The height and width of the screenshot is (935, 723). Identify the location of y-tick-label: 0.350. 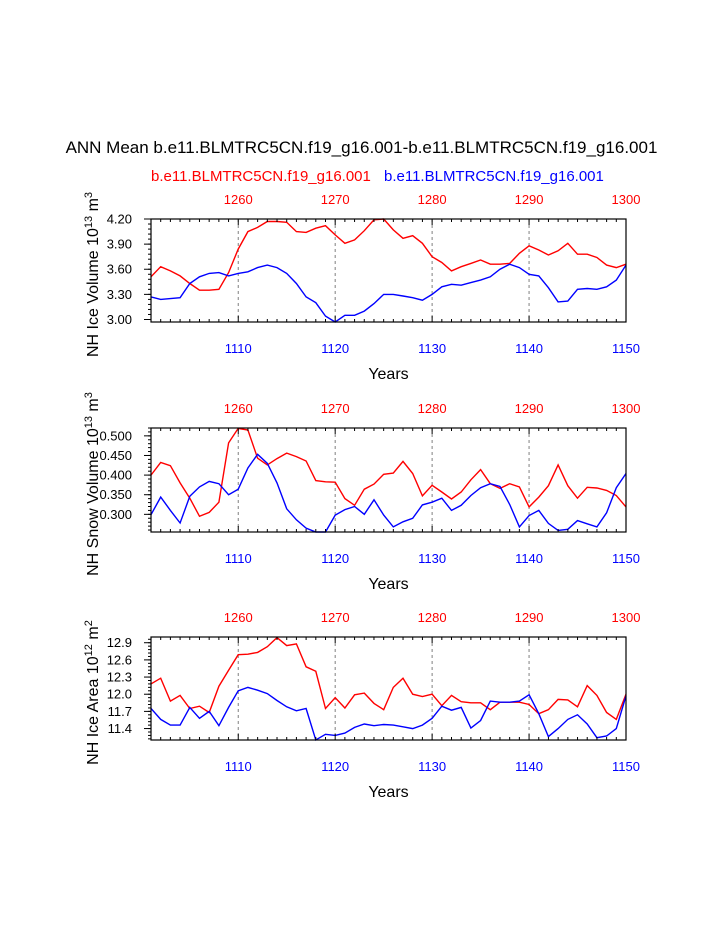
(115, 494).